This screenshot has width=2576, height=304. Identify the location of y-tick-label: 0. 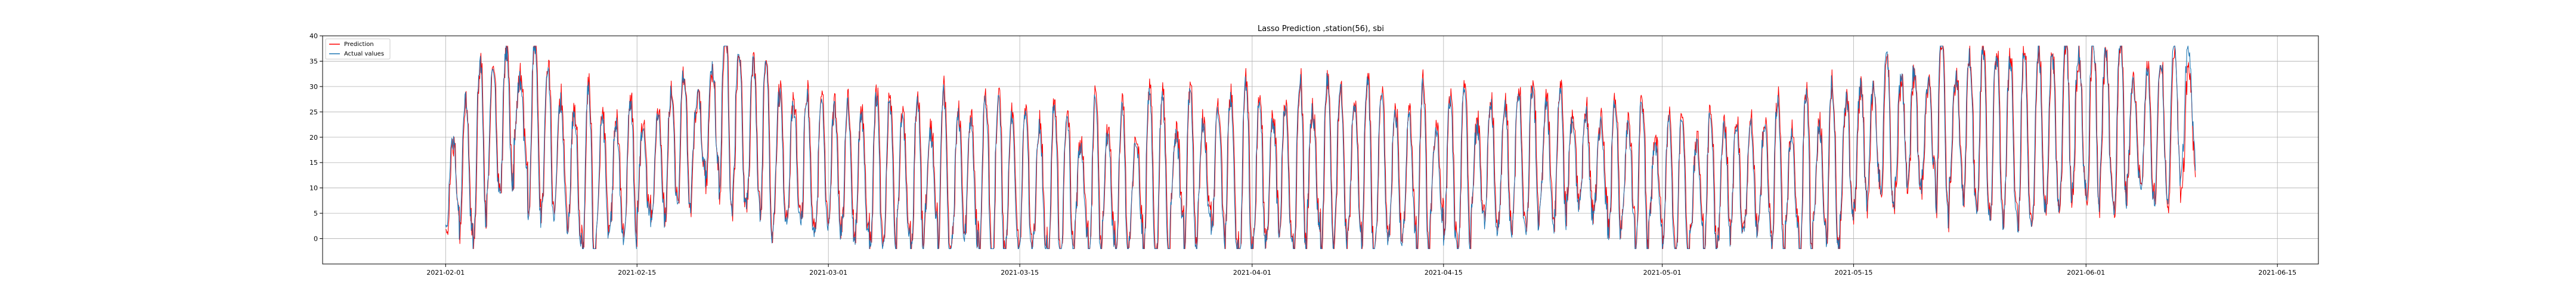
(316, 239).